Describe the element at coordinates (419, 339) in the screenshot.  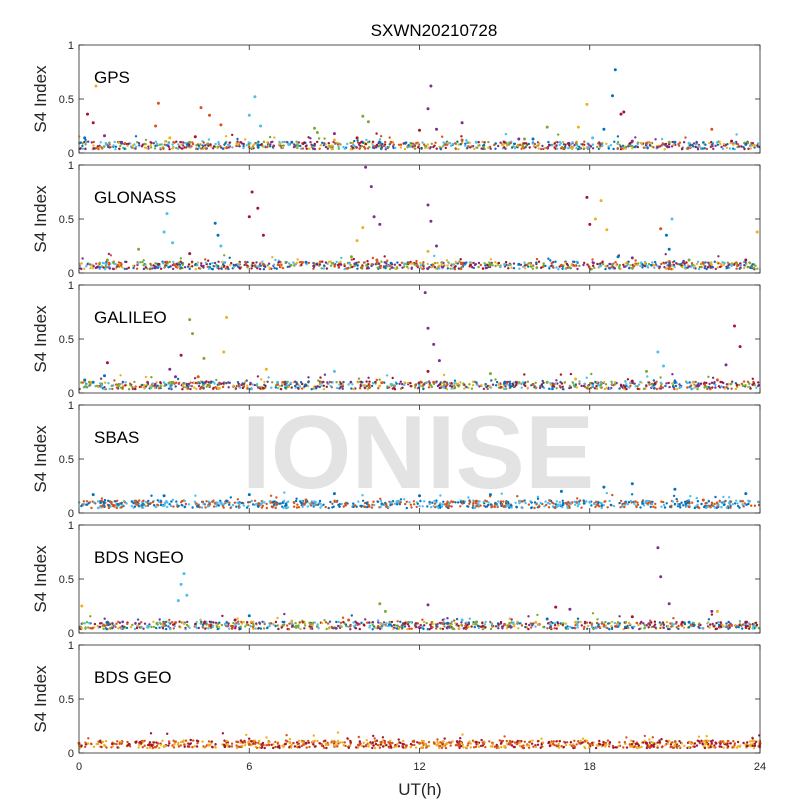
I see `plot-area` at that location.